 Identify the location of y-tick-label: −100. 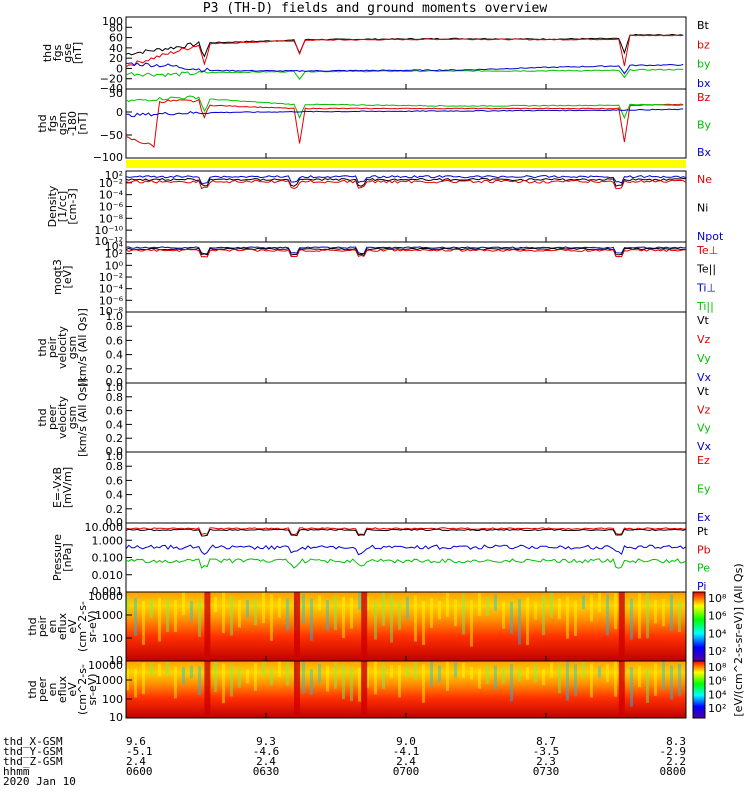
(108, 157).